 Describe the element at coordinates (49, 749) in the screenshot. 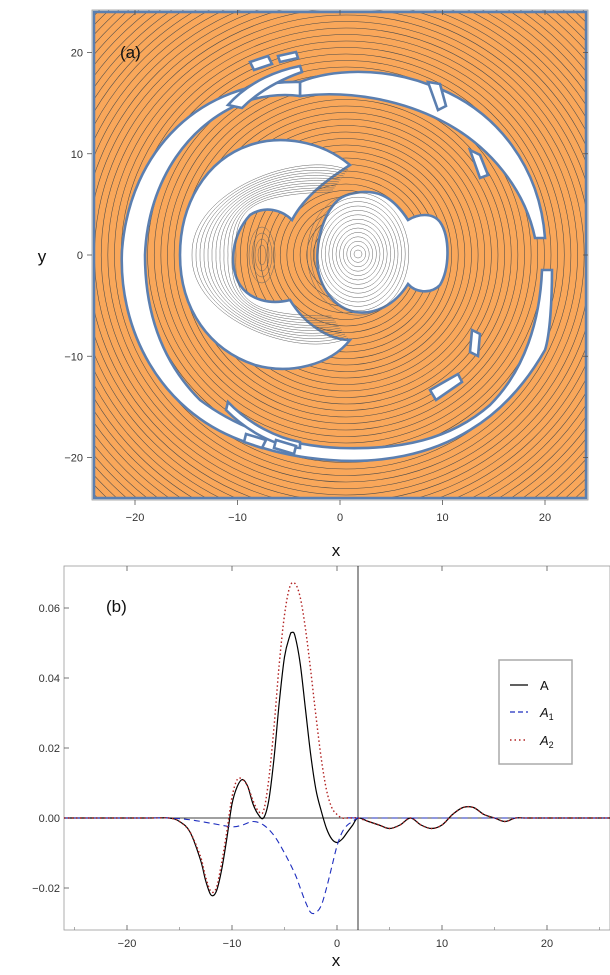

I see `y-tick-label: 0.02` at that location.